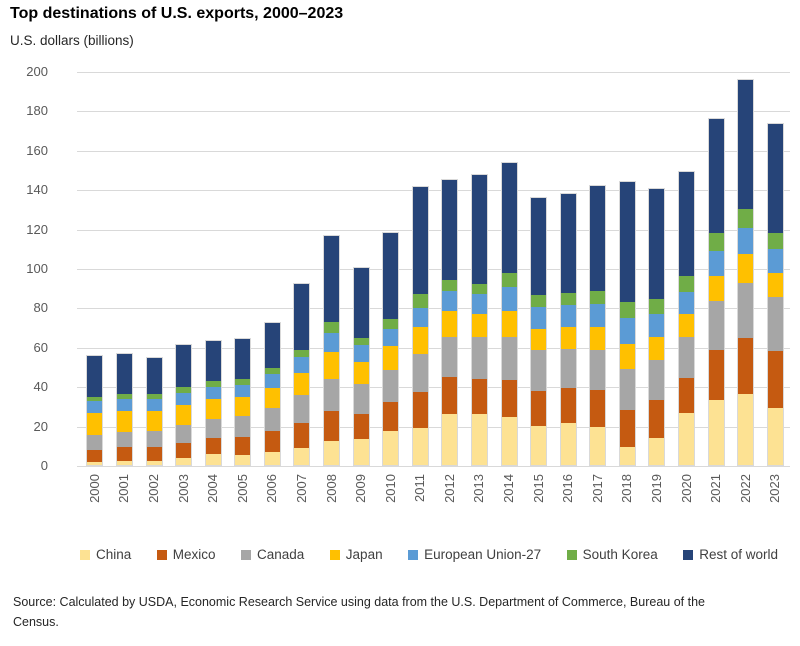 This screenshot has width=800, height=646. What do you see at coordinates (95, 410) in the screenshot?
I see `bar-2000` at bounding box center [95, 410].